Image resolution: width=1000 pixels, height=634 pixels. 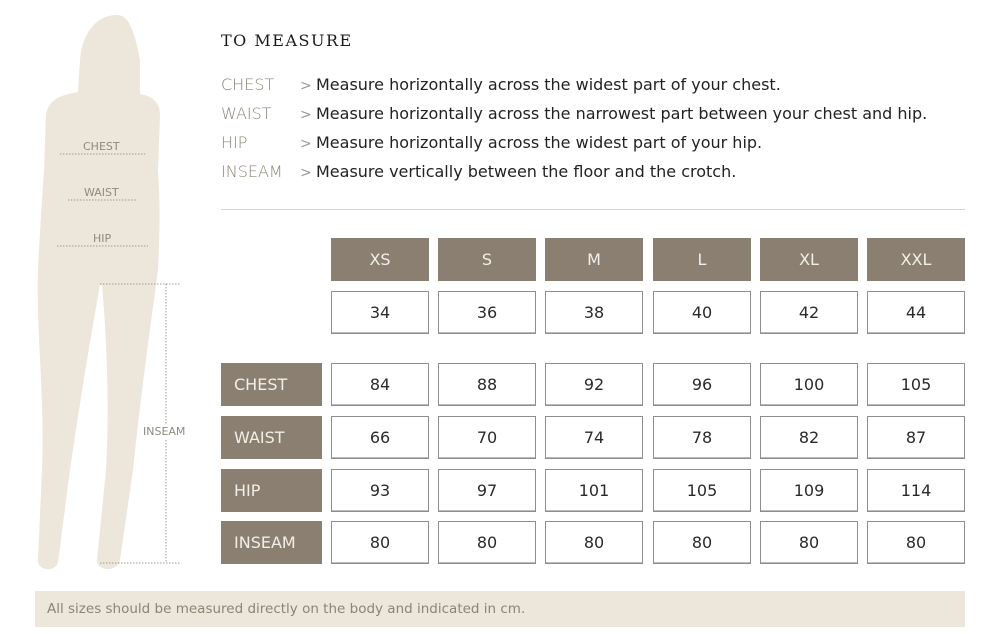 I want to click on figure-label-inseam: INSEAM, so click(x=164, y=431).